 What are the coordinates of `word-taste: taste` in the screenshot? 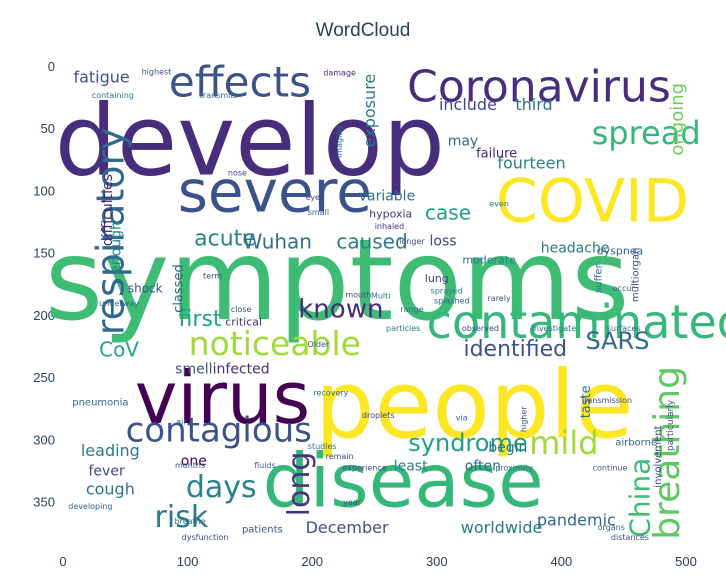 It's located at (586, 401).